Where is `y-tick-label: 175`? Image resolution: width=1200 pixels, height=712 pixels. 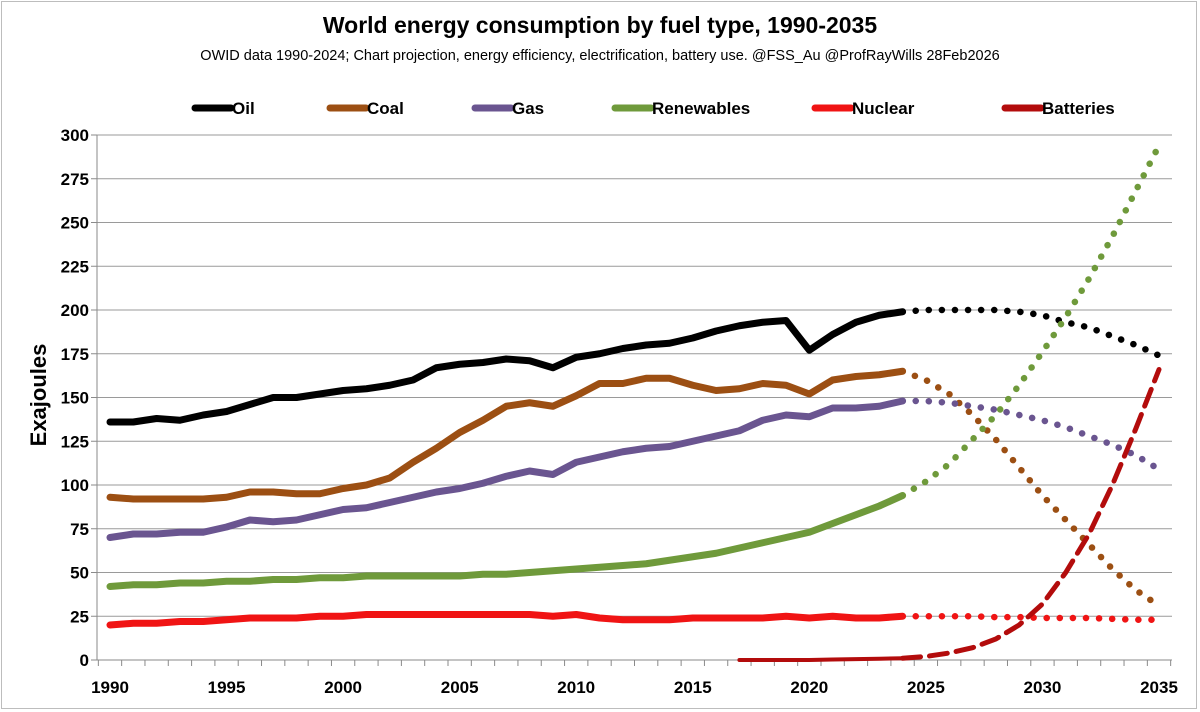 y-tick-label: 175 is located at coordinates (75, 354).